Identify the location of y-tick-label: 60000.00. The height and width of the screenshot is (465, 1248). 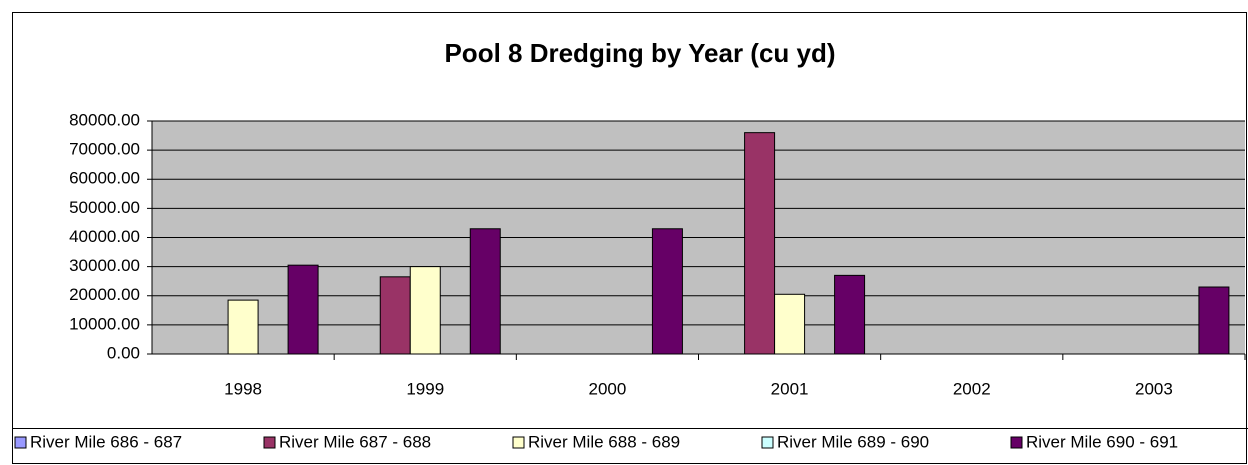
(104, 178).